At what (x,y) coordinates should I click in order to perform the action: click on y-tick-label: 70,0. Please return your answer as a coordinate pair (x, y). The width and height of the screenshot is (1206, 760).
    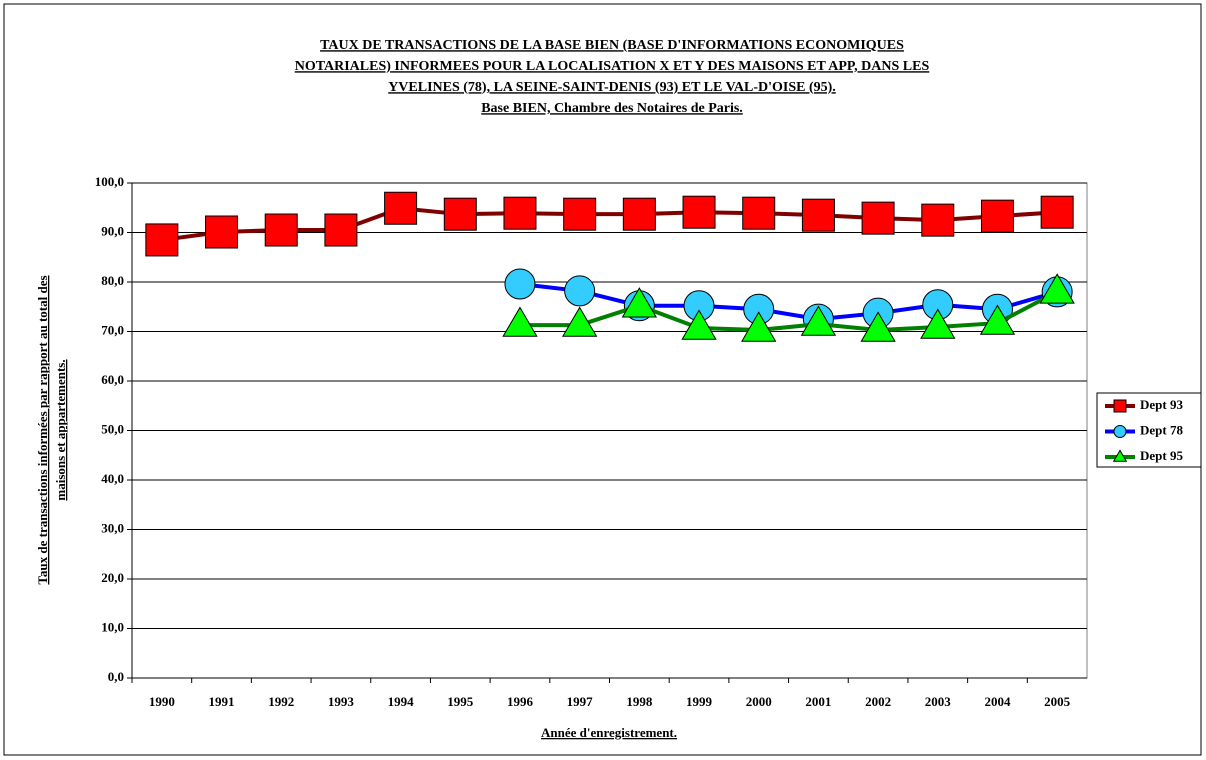
    Looking at the image, I should click on (112, 329).